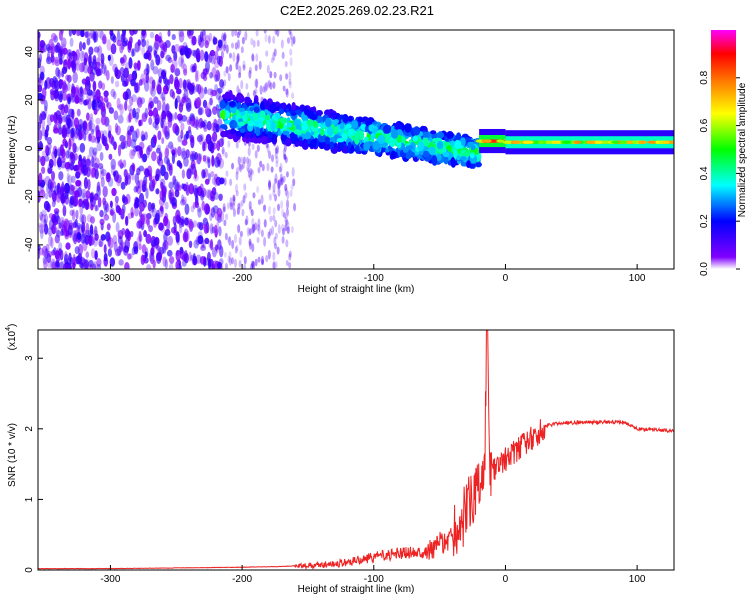 The image size is (750, 600). Describe the element at coordinates (704, 173) in the screenshot. I see `colorbar-tick-label: 0.4` at that location.